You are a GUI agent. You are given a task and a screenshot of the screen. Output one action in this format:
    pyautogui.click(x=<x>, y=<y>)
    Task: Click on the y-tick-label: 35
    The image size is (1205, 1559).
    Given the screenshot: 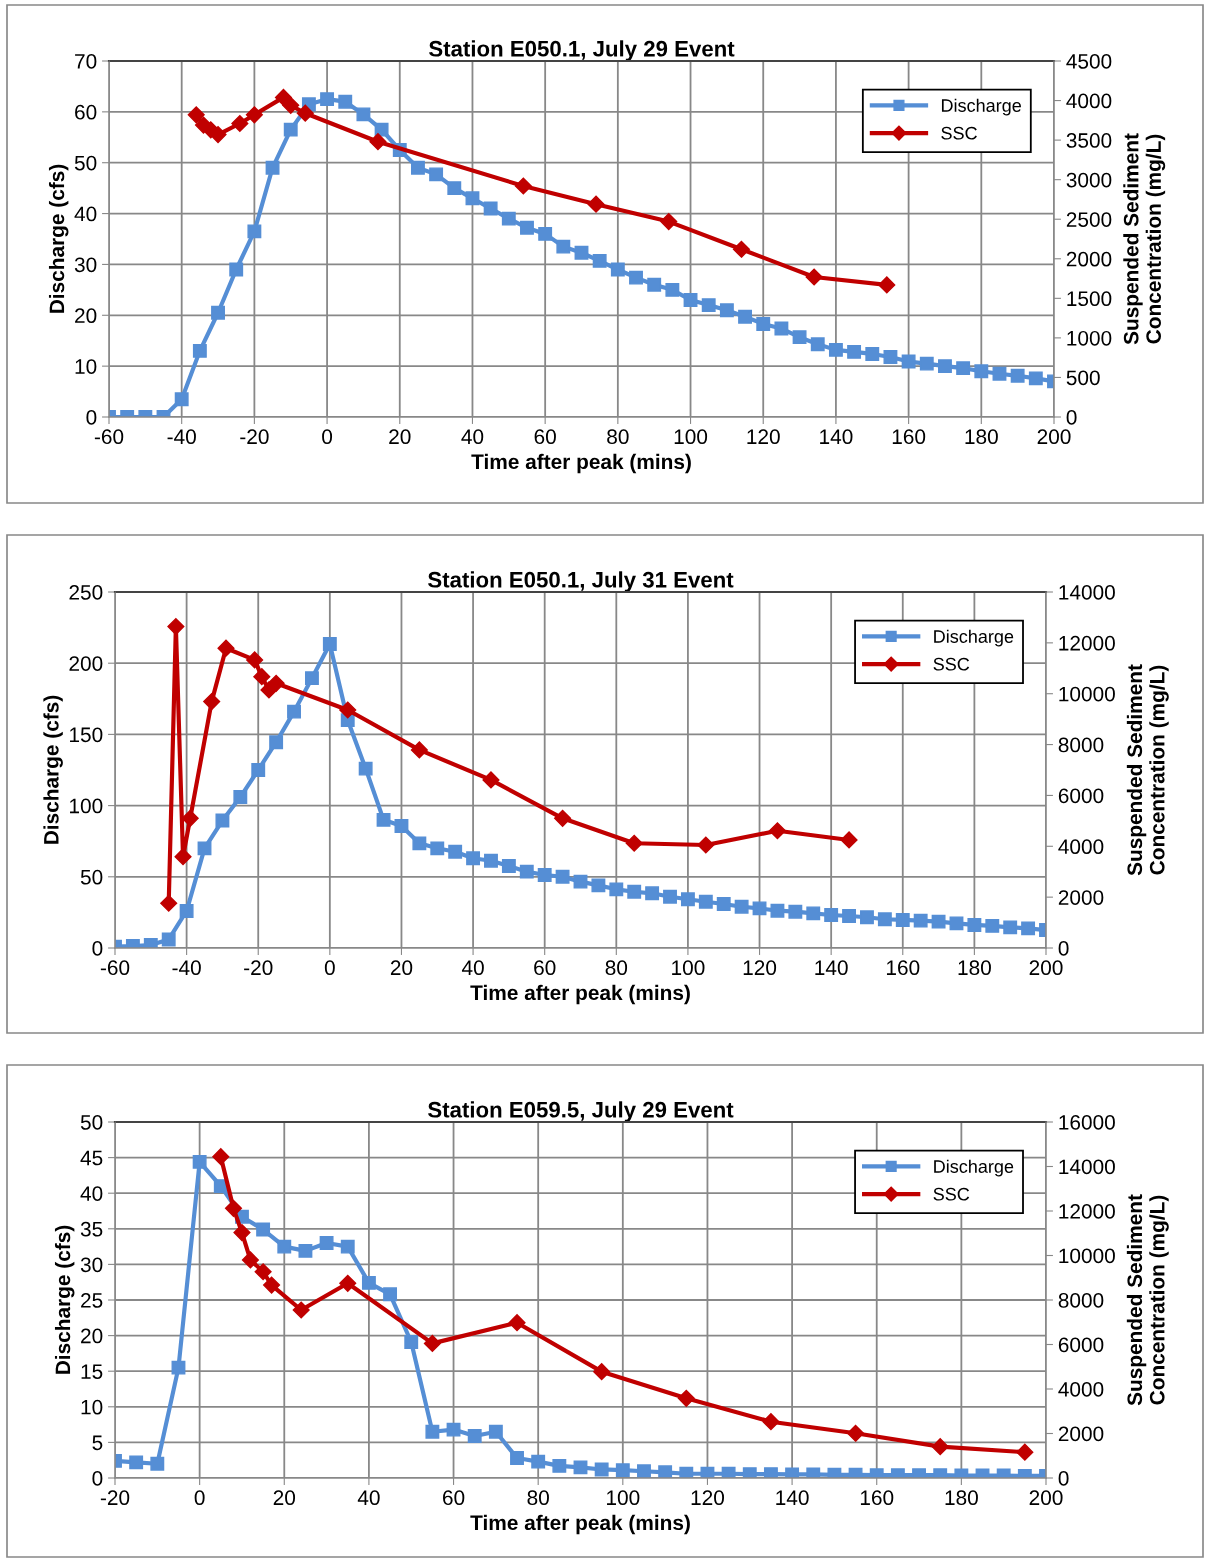 What is the action you would take?
    pyautogui.click(x=91, y=1229)
    